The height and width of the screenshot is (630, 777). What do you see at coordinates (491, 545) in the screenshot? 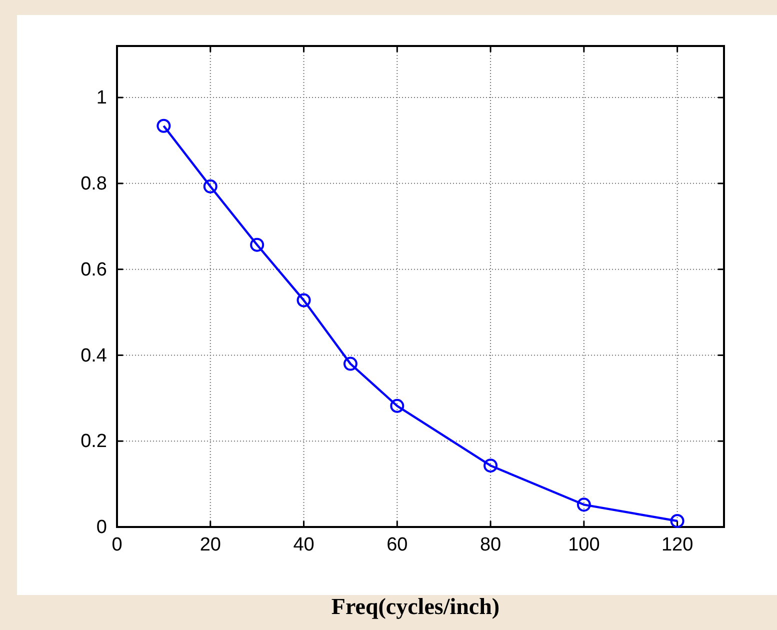
I see `x-tick-label: 80` at bounding box center [491, 545].